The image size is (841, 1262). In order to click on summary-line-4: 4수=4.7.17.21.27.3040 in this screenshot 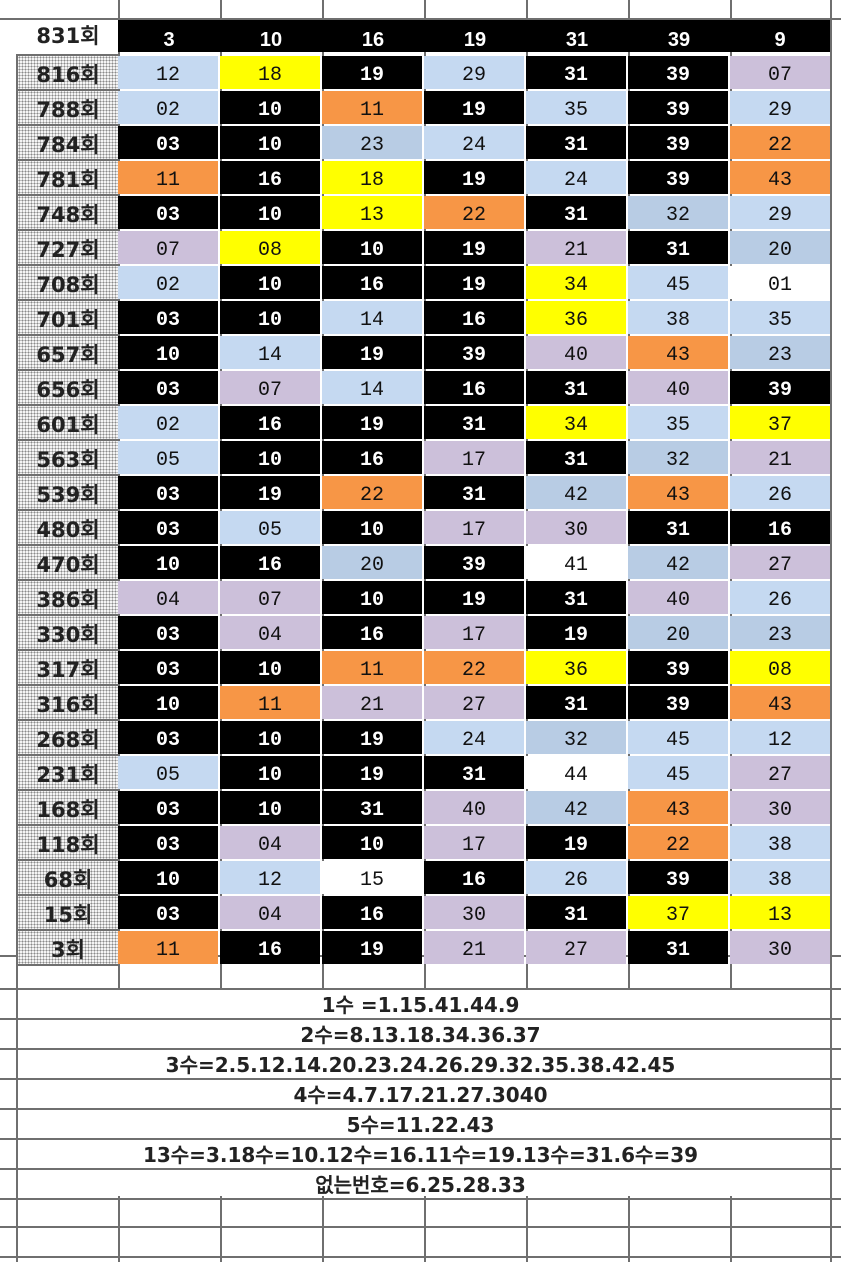, I will do `click(420, 1095)`.